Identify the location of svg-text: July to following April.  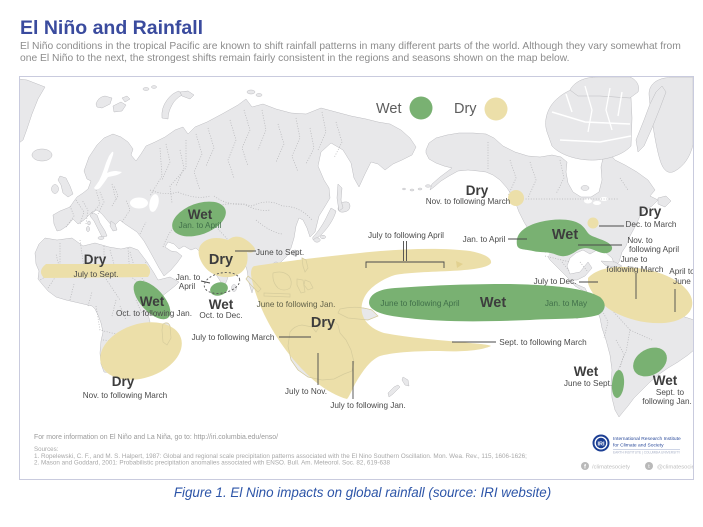
(406, 235).